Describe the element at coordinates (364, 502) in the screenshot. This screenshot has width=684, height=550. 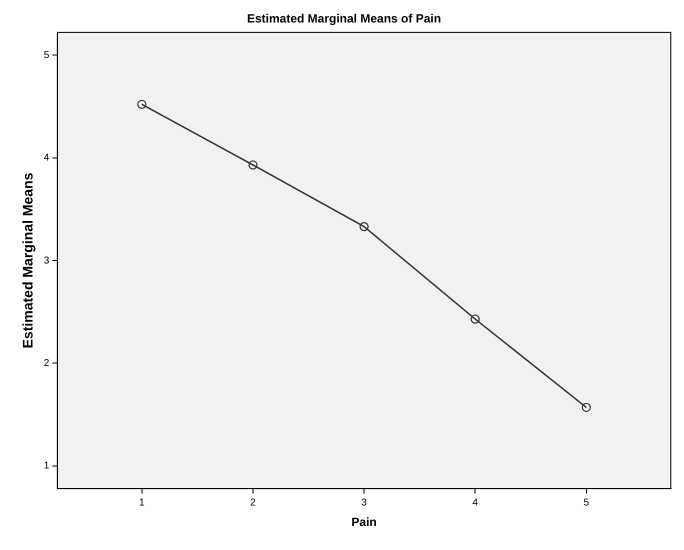
I see `x-tick-label: 3` at that location.